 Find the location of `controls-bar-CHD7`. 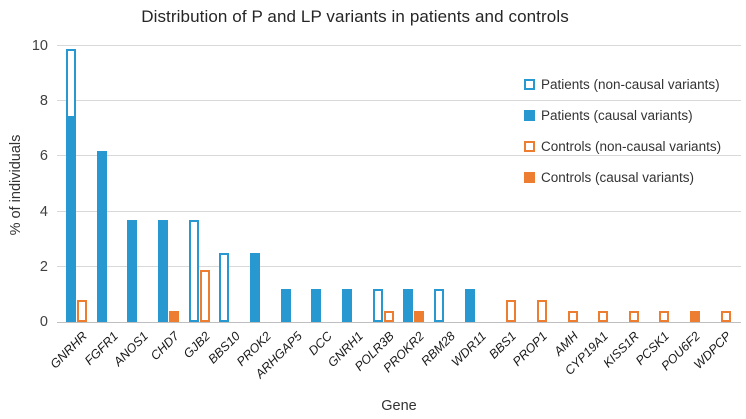

controls-bar-CHD7 is located at coordinates (173, 184).